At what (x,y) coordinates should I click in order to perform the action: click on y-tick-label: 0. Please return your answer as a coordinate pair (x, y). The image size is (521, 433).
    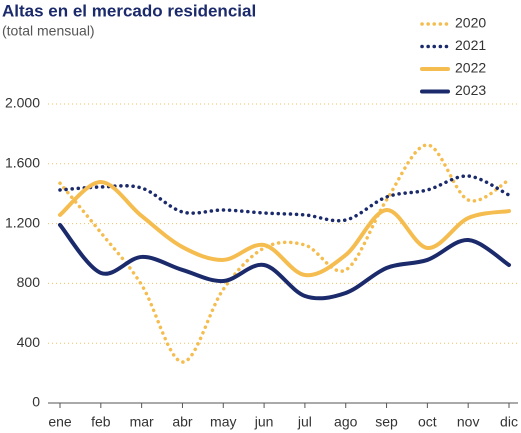
    Looking at the image, I should click on (36, 402).